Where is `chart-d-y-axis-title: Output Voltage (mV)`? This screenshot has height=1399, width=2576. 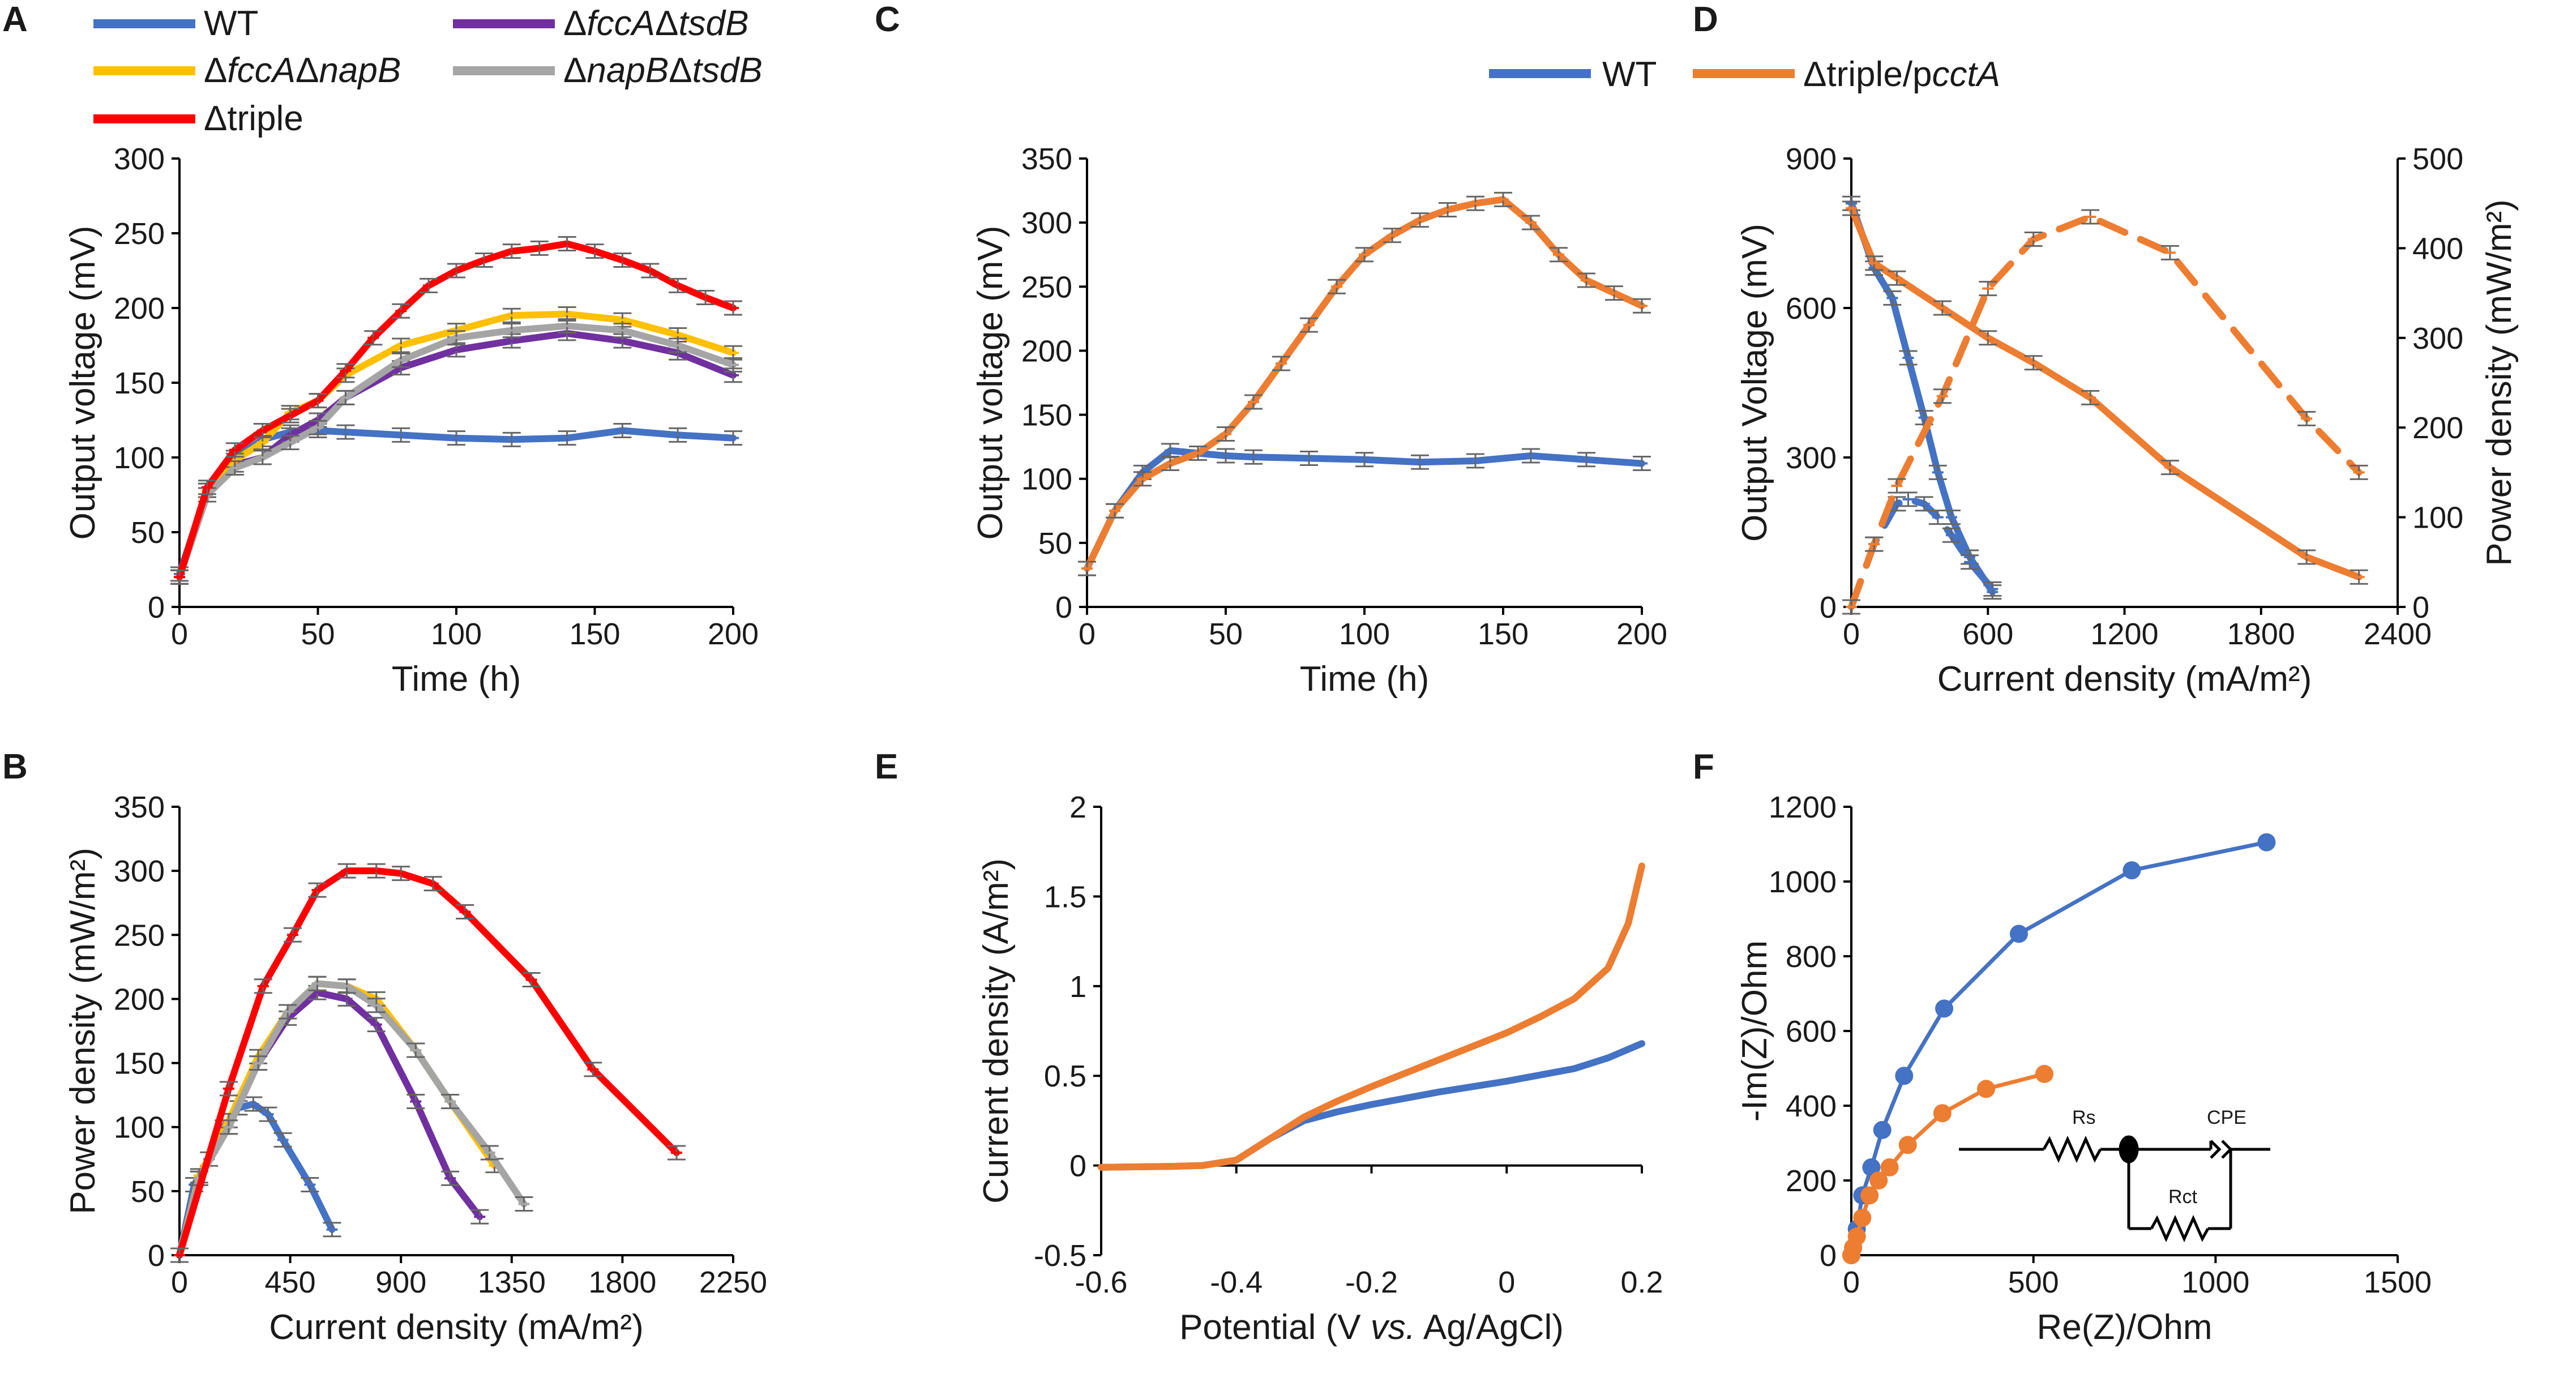 chart-d-y-axis-title: Output Voltage (mV) is located at coordinates (1754, 383).